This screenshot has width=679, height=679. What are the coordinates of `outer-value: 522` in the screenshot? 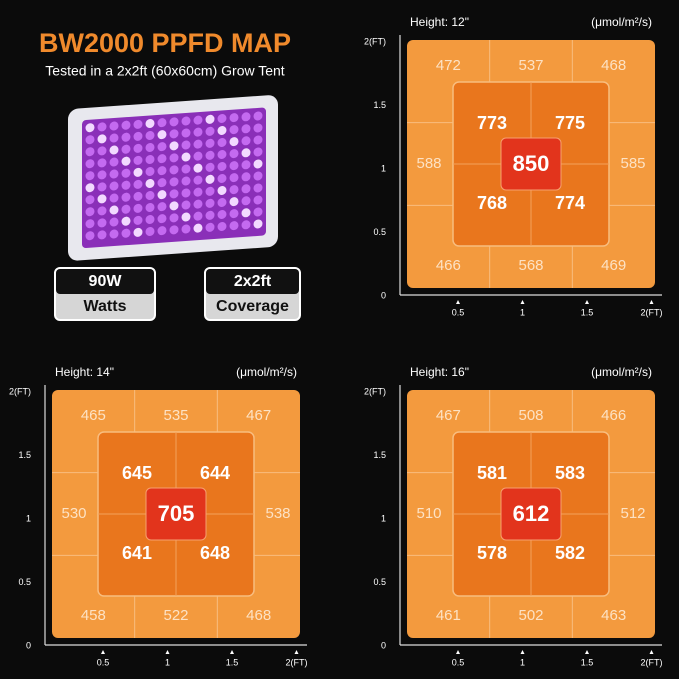 It's located at (175, 615).